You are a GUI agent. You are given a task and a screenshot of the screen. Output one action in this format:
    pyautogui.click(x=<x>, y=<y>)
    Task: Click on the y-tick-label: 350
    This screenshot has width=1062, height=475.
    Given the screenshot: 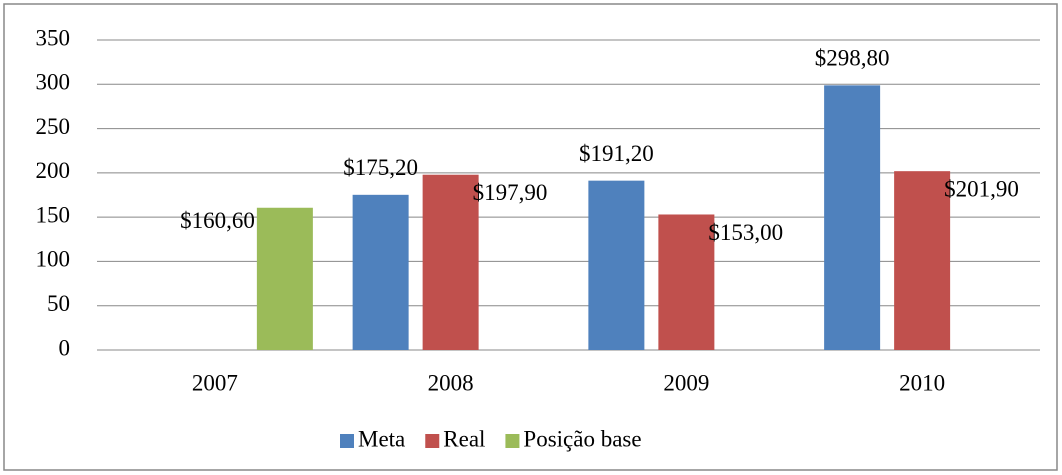 What is the action you would take?
    pyautogui.click(x=53, y=37)
    